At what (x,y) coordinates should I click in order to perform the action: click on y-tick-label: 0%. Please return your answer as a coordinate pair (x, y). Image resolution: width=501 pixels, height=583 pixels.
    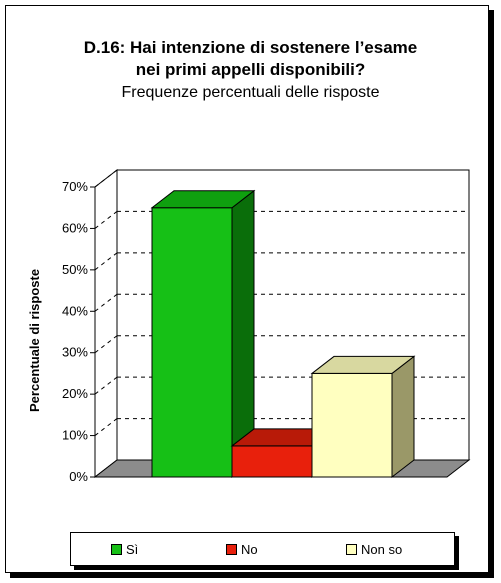
    Looking at the image, I should click on (78, 476).